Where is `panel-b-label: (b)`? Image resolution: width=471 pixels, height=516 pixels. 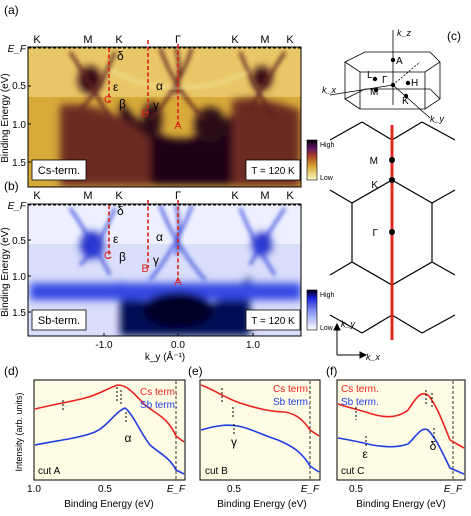
panel-b-label: (b) is located at coordinates (11, 186).